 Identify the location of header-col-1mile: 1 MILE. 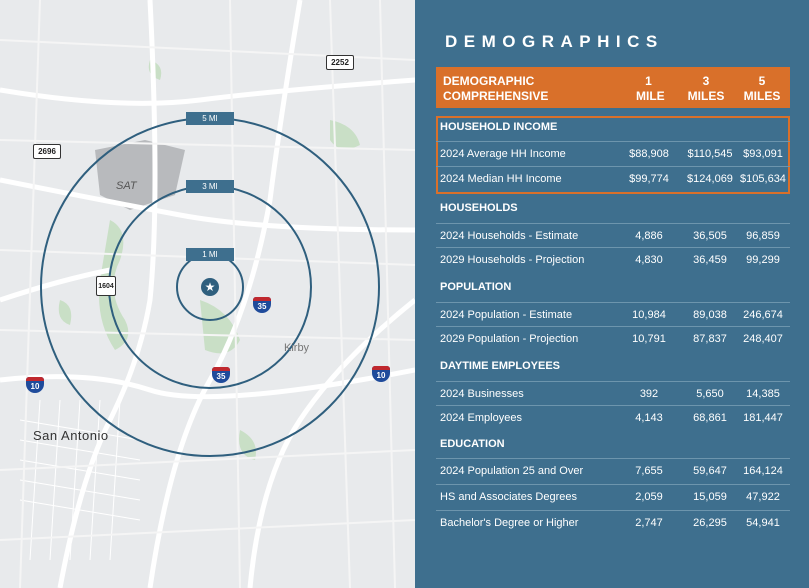
(650, 88).